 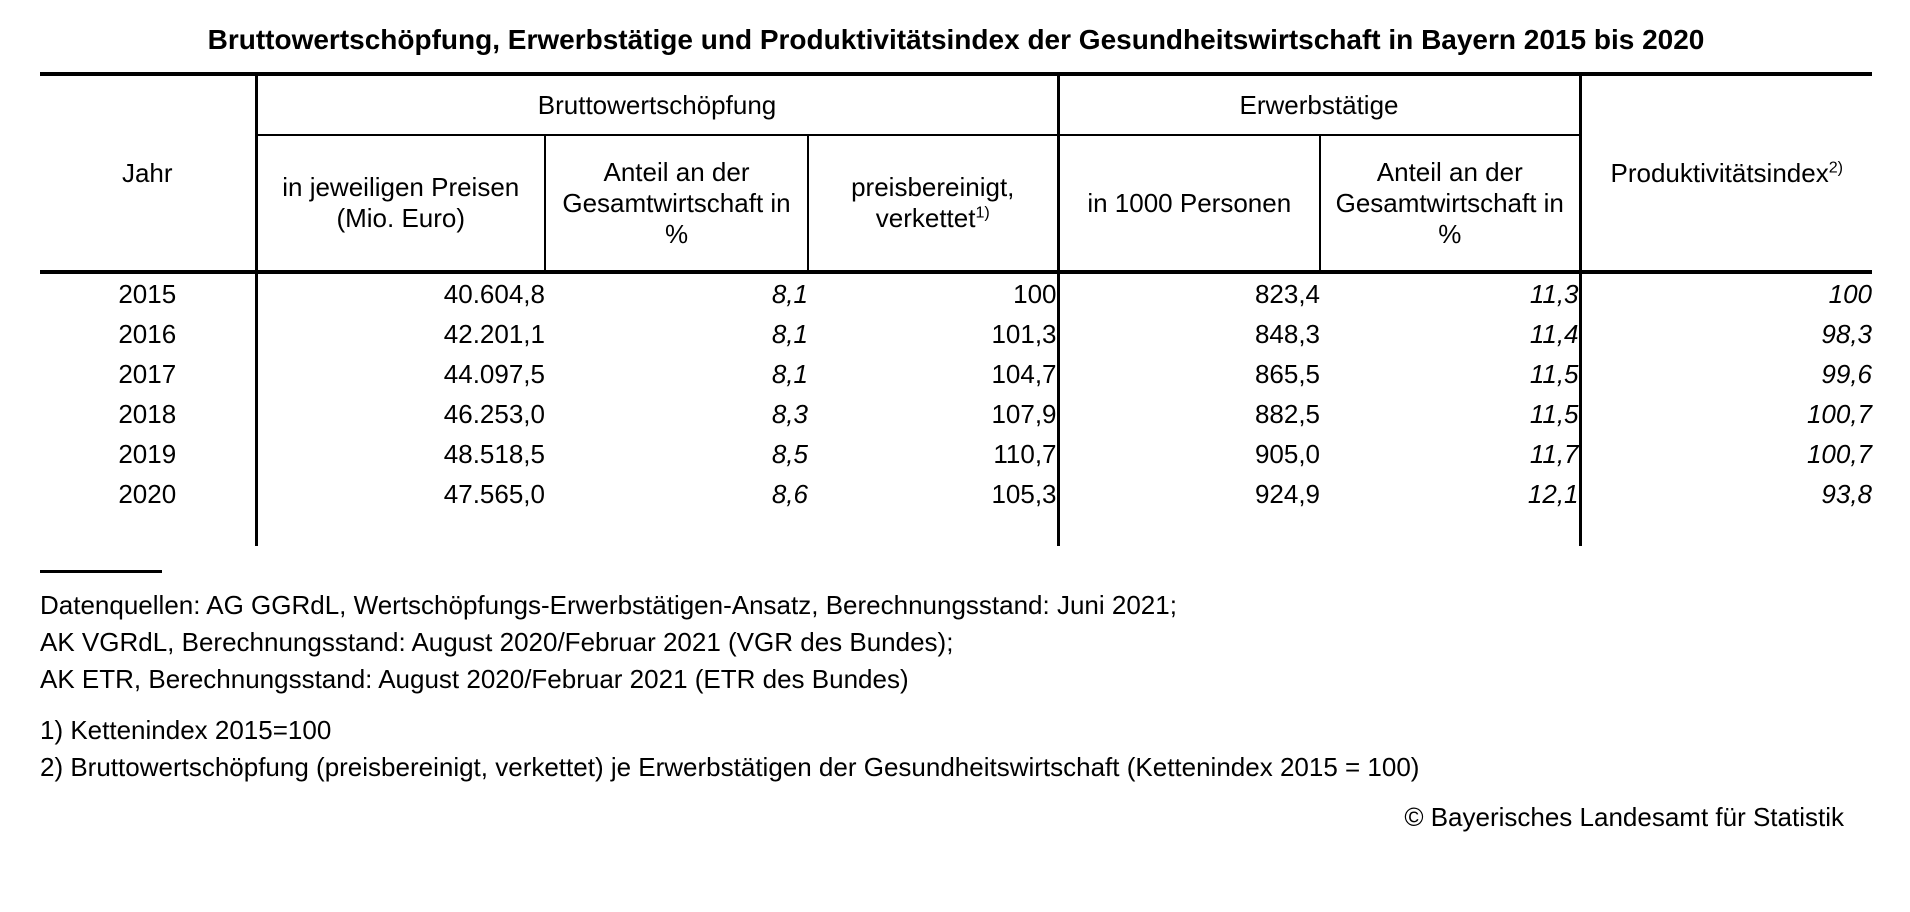 I want to click on column-header-bws-preisbereinigt: preisbereinigt, verkettet1), so click(x=934, y=204).